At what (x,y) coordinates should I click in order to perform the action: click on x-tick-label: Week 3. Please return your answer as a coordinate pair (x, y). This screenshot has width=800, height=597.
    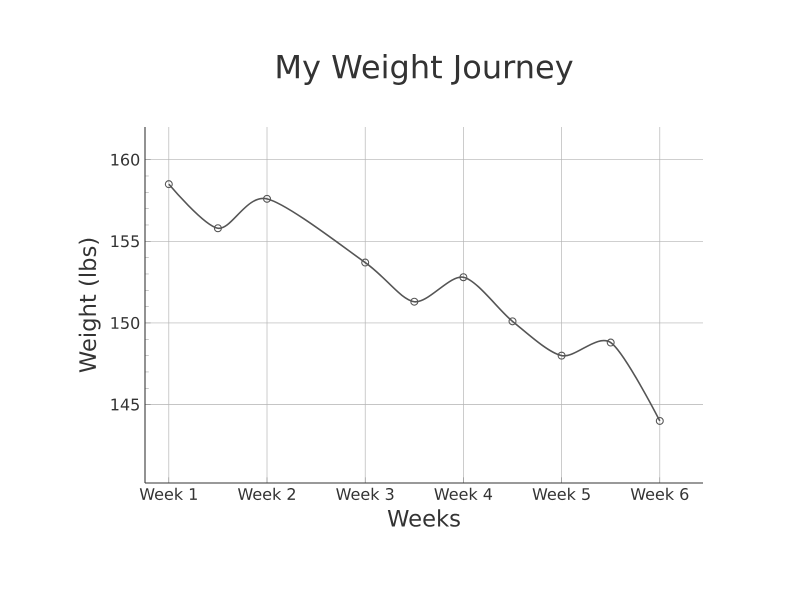
    Looking at the image, I should click on (365, 494).